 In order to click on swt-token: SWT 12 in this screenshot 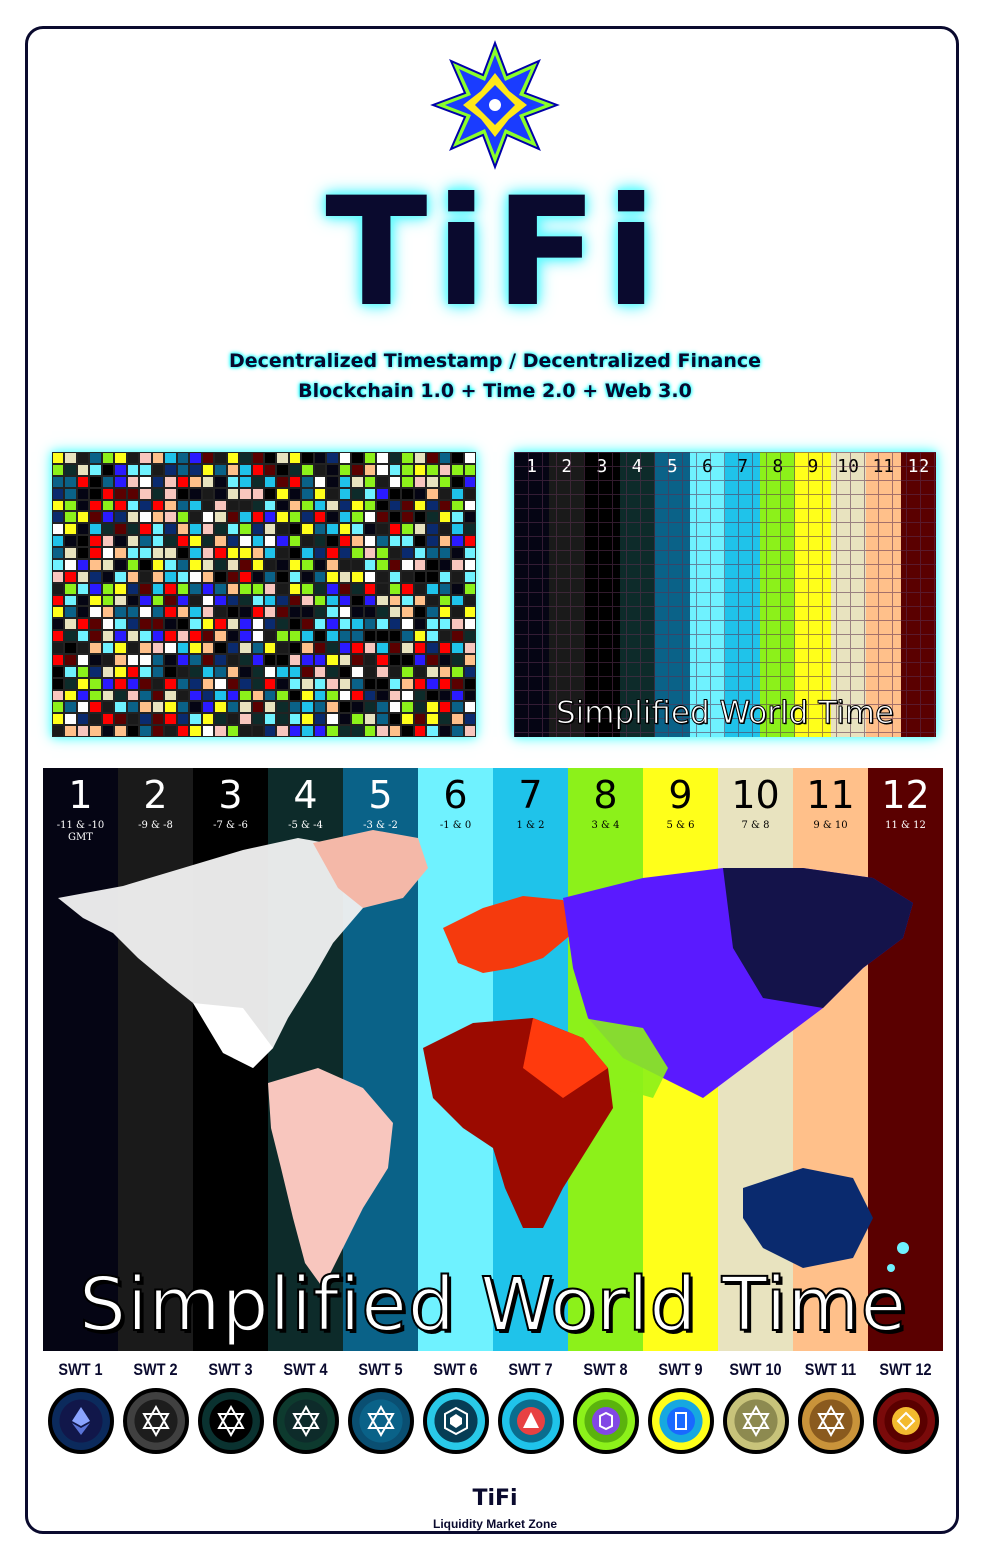, I will do `click(905, 1408)`.